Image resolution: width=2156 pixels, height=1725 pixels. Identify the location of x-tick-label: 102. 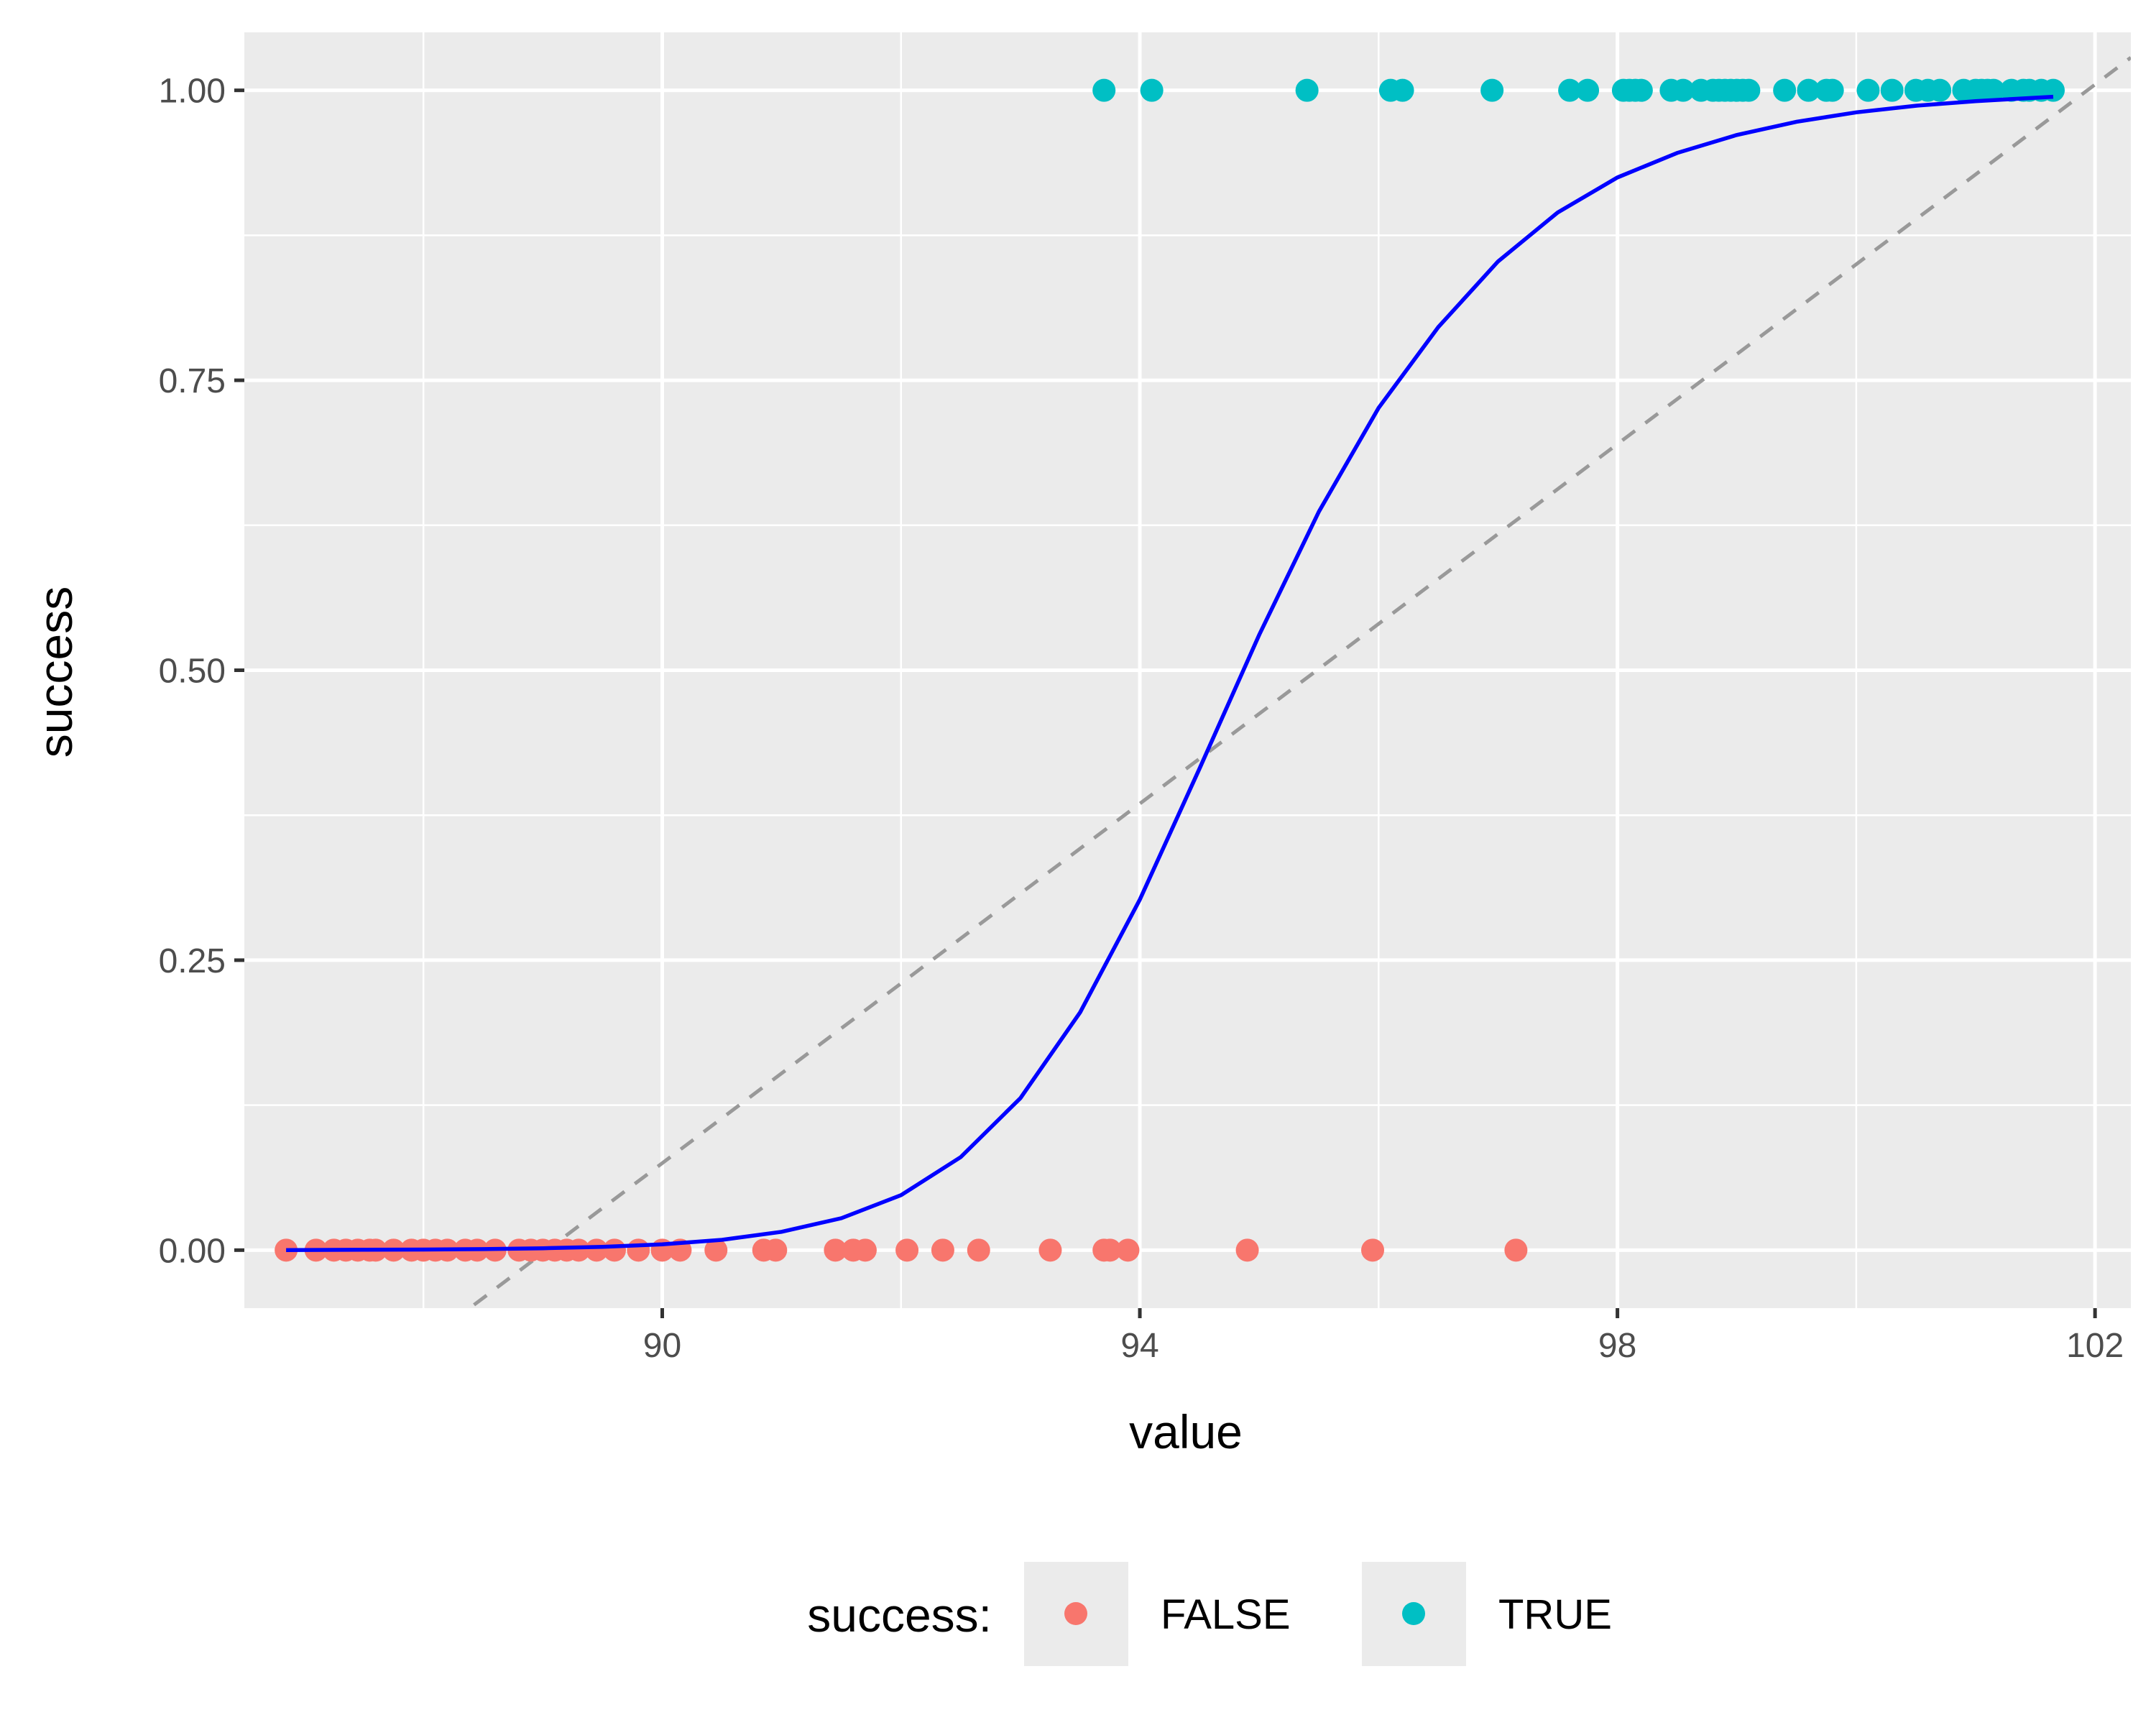
(2095, 1346).